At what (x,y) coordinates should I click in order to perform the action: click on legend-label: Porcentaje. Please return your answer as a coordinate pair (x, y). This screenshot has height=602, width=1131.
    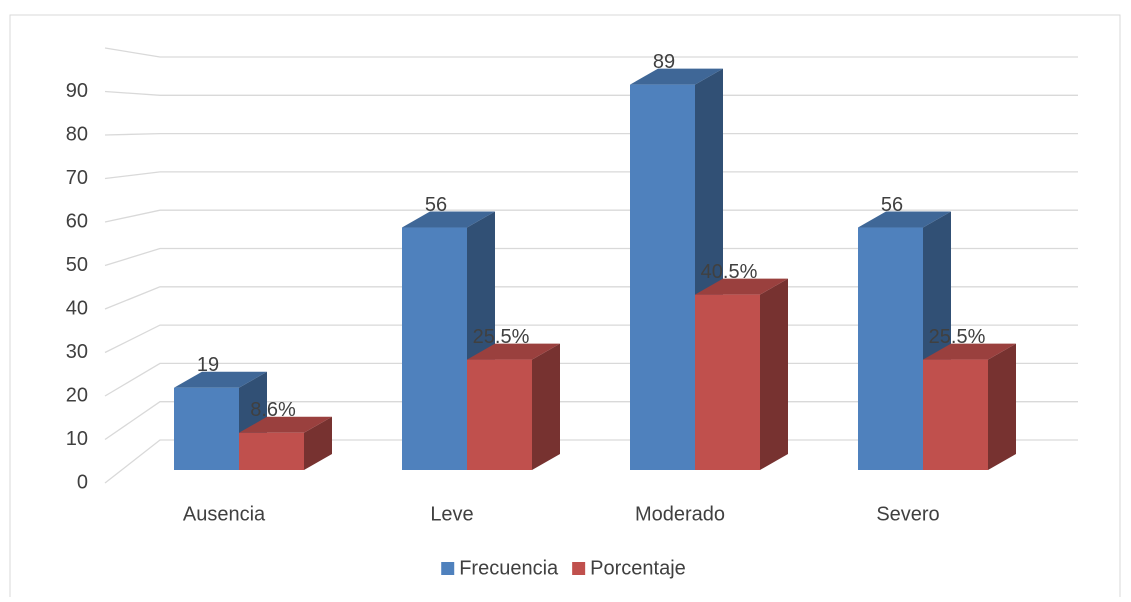
    Looking at the image, I should click on (638, 568).